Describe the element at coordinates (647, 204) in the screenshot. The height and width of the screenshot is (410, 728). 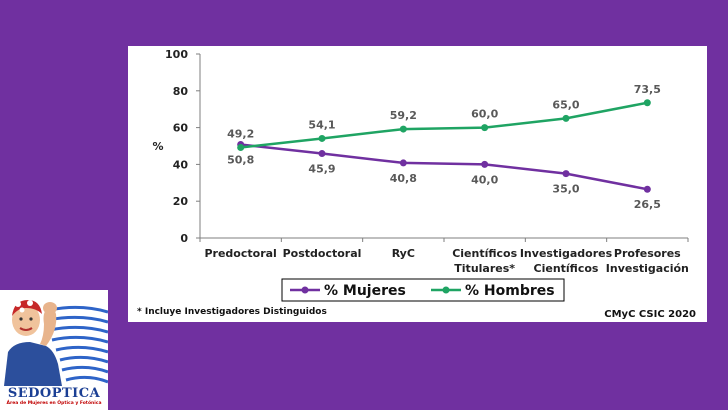
I see `data-label: 26,5` at that location.